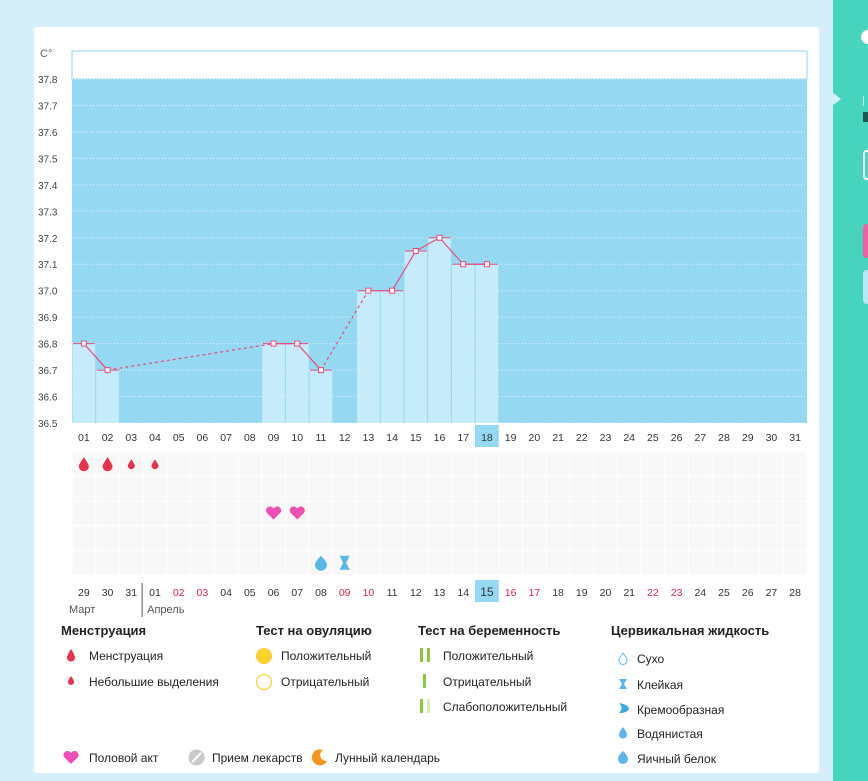  I want to click on cycle-day-label: 21, so click(558, 438).